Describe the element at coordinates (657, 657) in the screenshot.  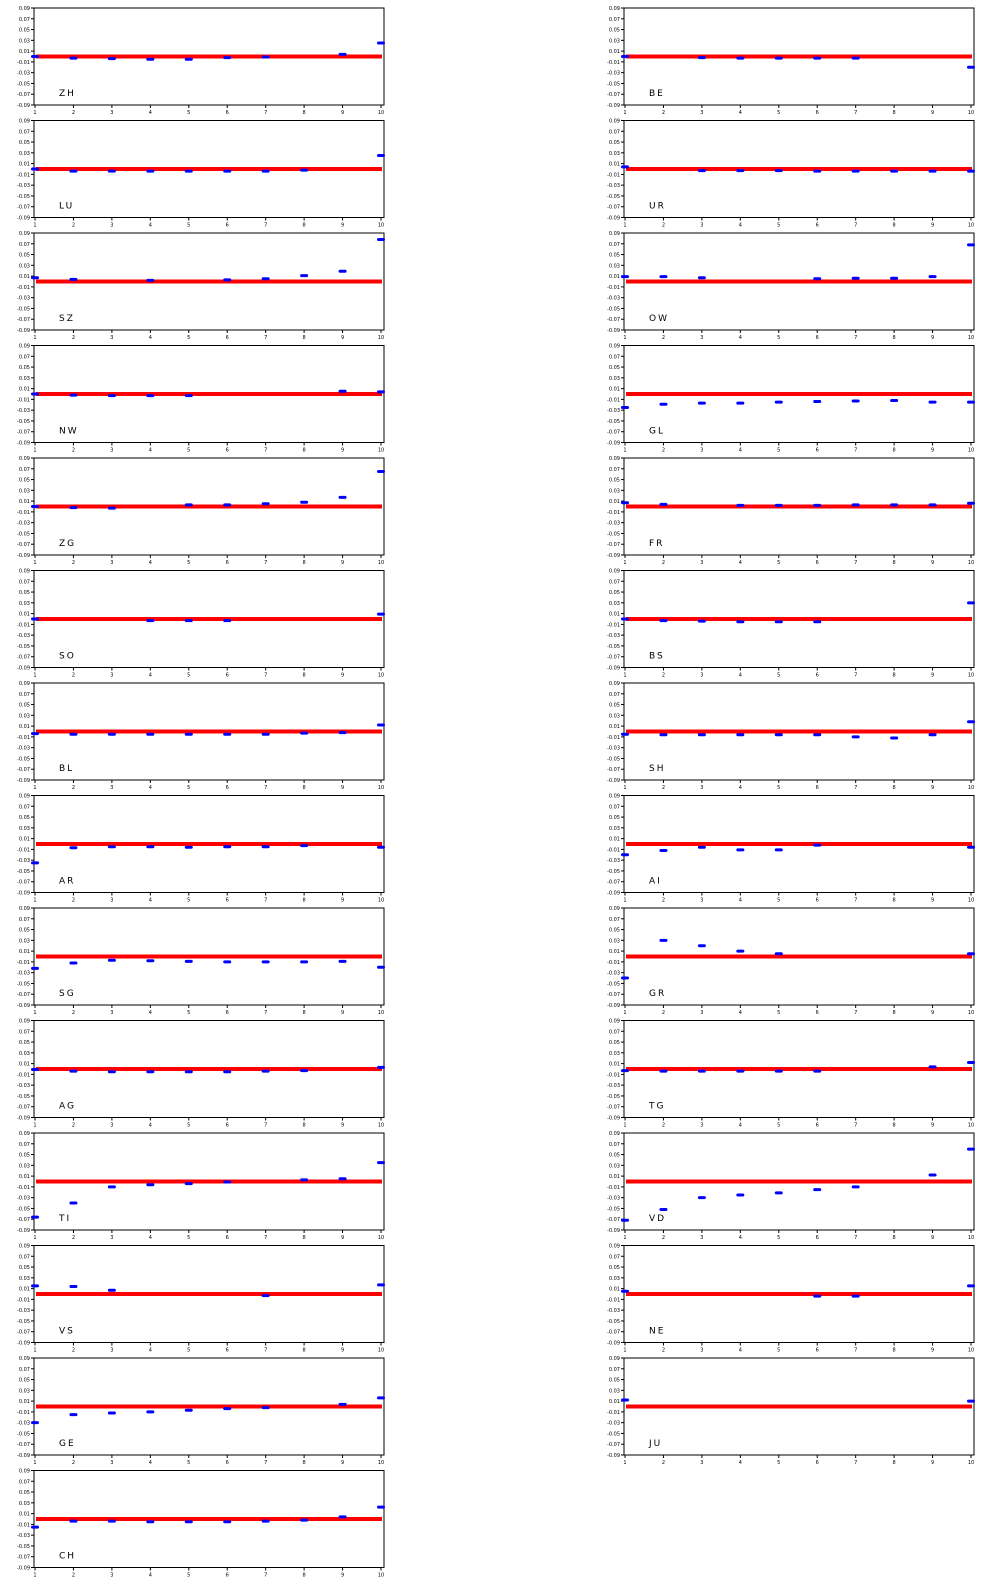
I see `panel-label: BS` at that location.